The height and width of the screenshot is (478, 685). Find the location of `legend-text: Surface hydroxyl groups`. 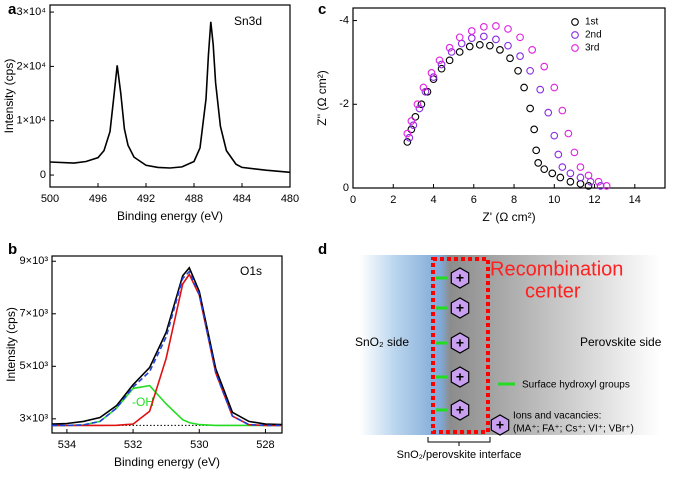

legend-text: Surface hydroxyl groups is located at coordinates (576, 385).